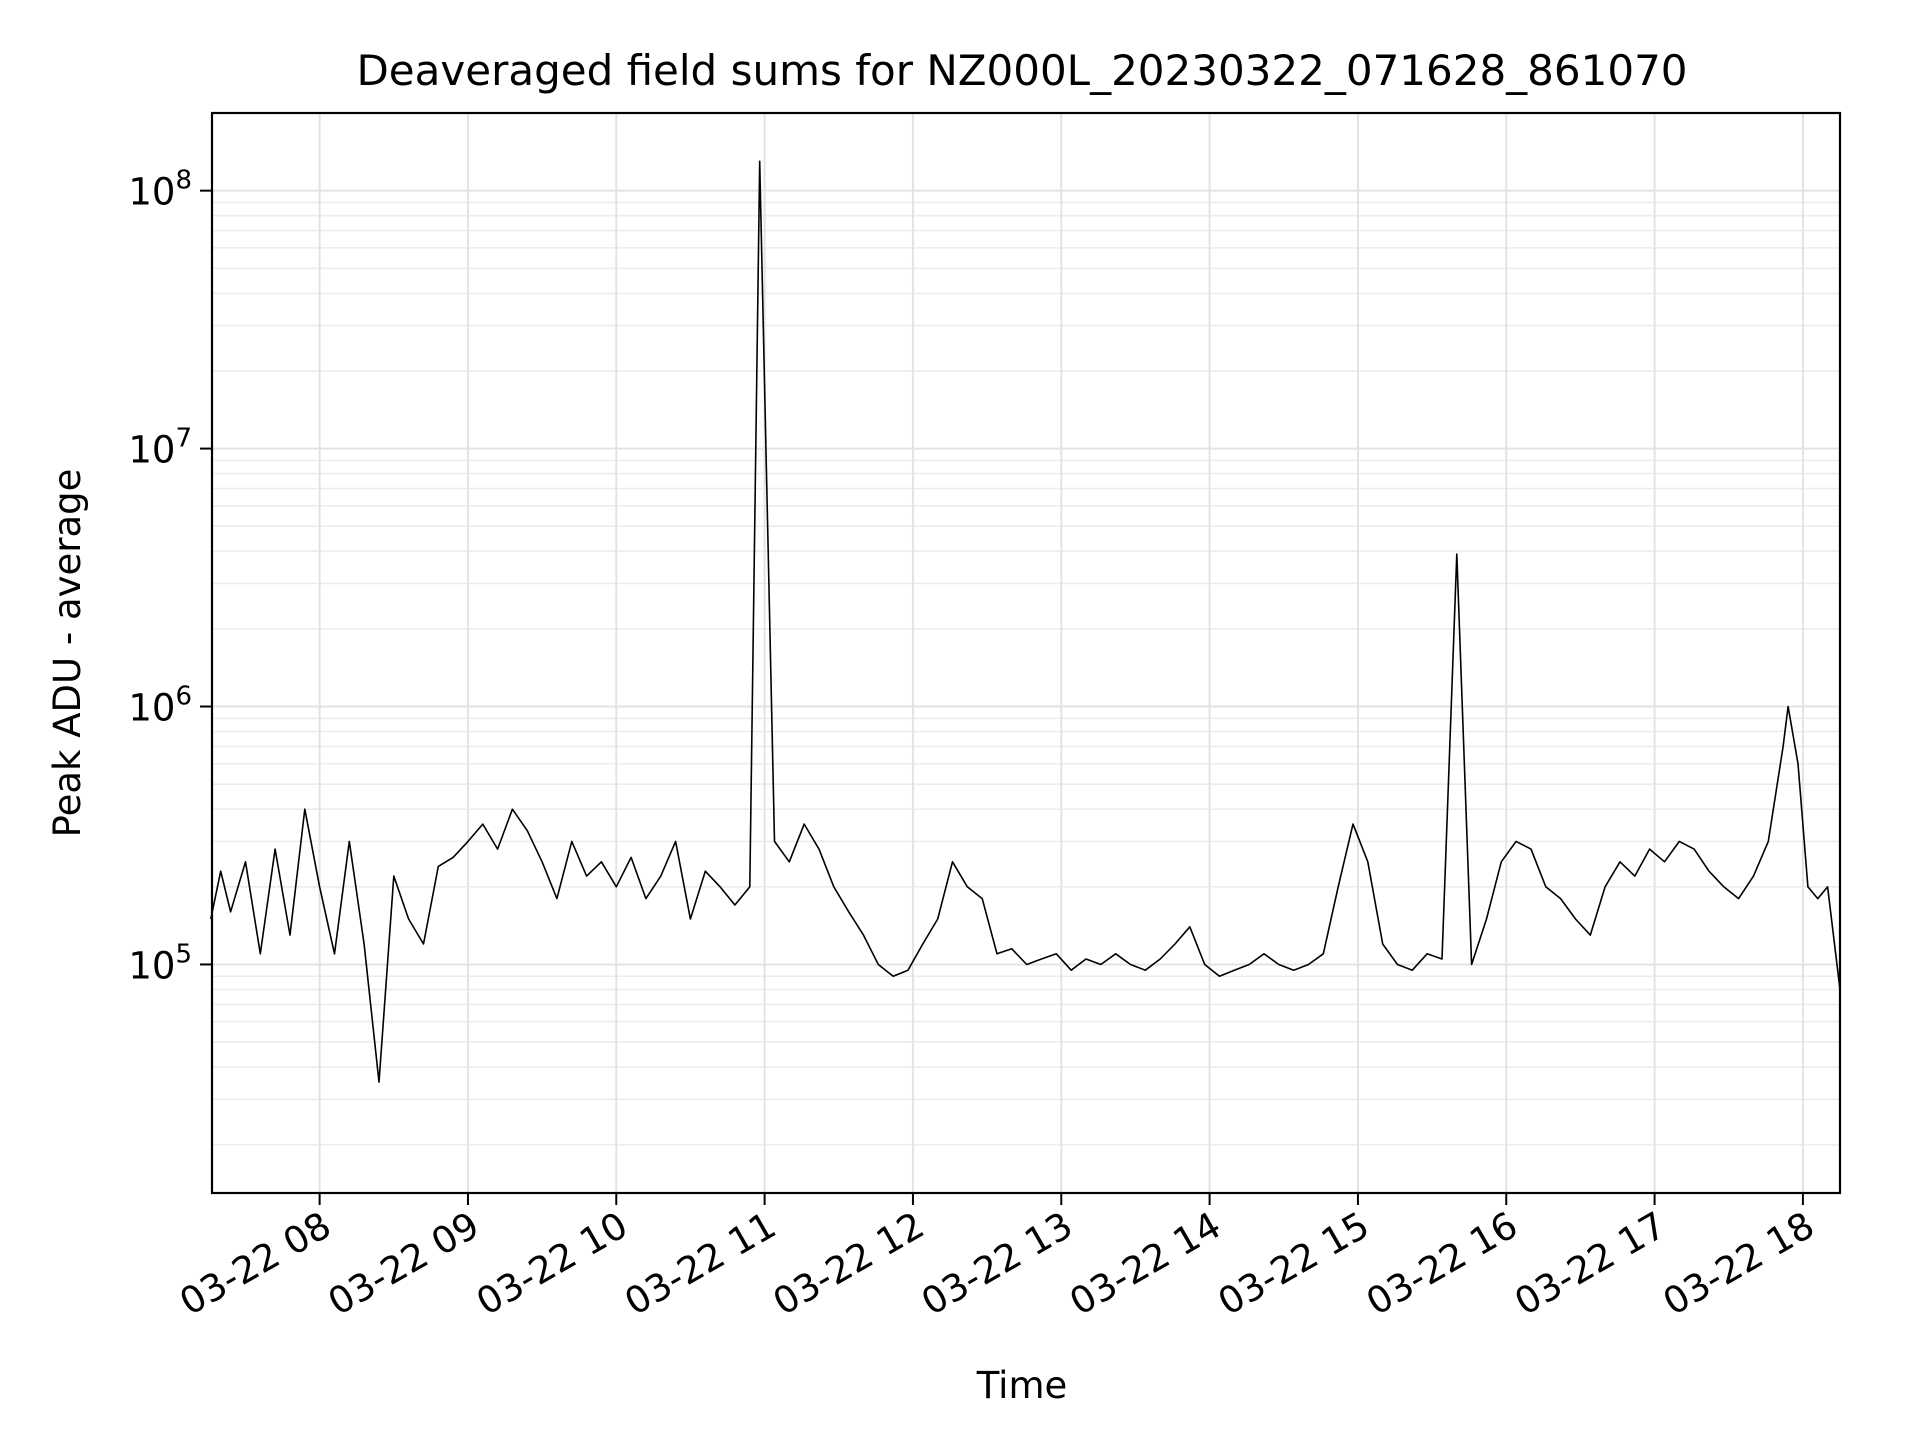 Image resolution: width=1920 pixels, height=1440 pixels. What do you see at coordinates (160, 963) in the screenshot?
I see `y-tick-label: 105` at bounding box center [160, 963].